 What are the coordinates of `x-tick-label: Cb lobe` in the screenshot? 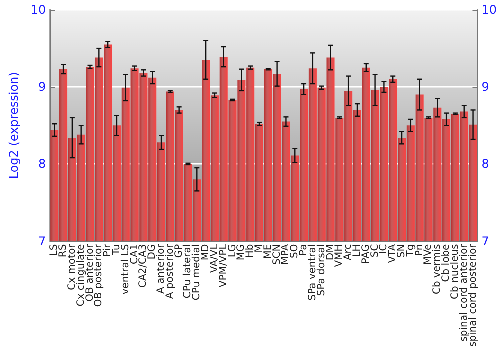 It's located at (446, 263).